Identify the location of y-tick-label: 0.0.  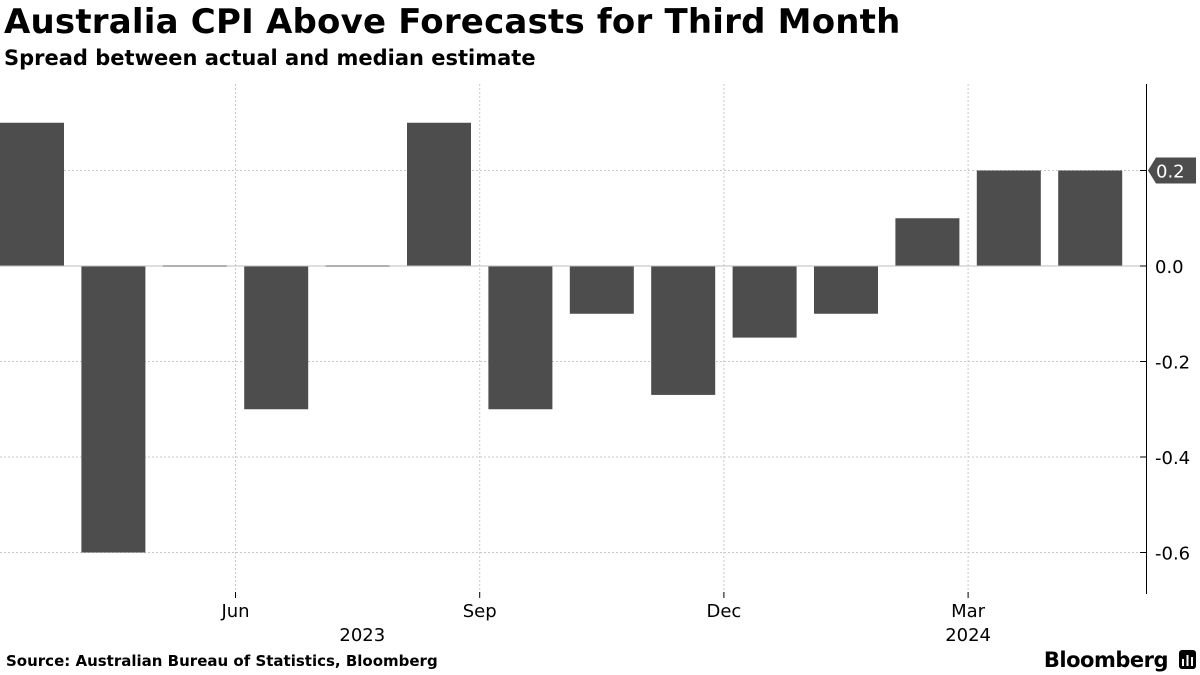
(1169, 267).